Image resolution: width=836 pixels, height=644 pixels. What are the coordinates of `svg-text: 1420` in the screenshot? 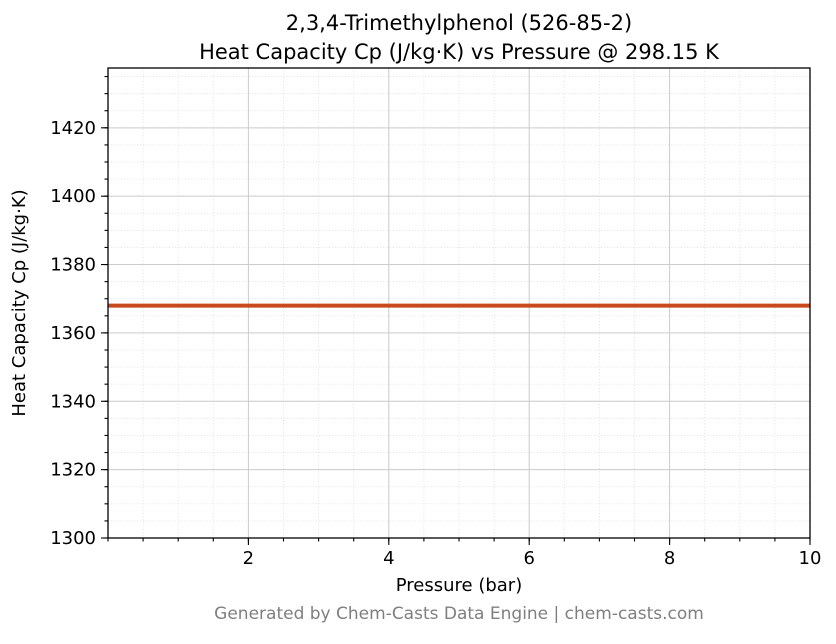 It's located at (73, 128).